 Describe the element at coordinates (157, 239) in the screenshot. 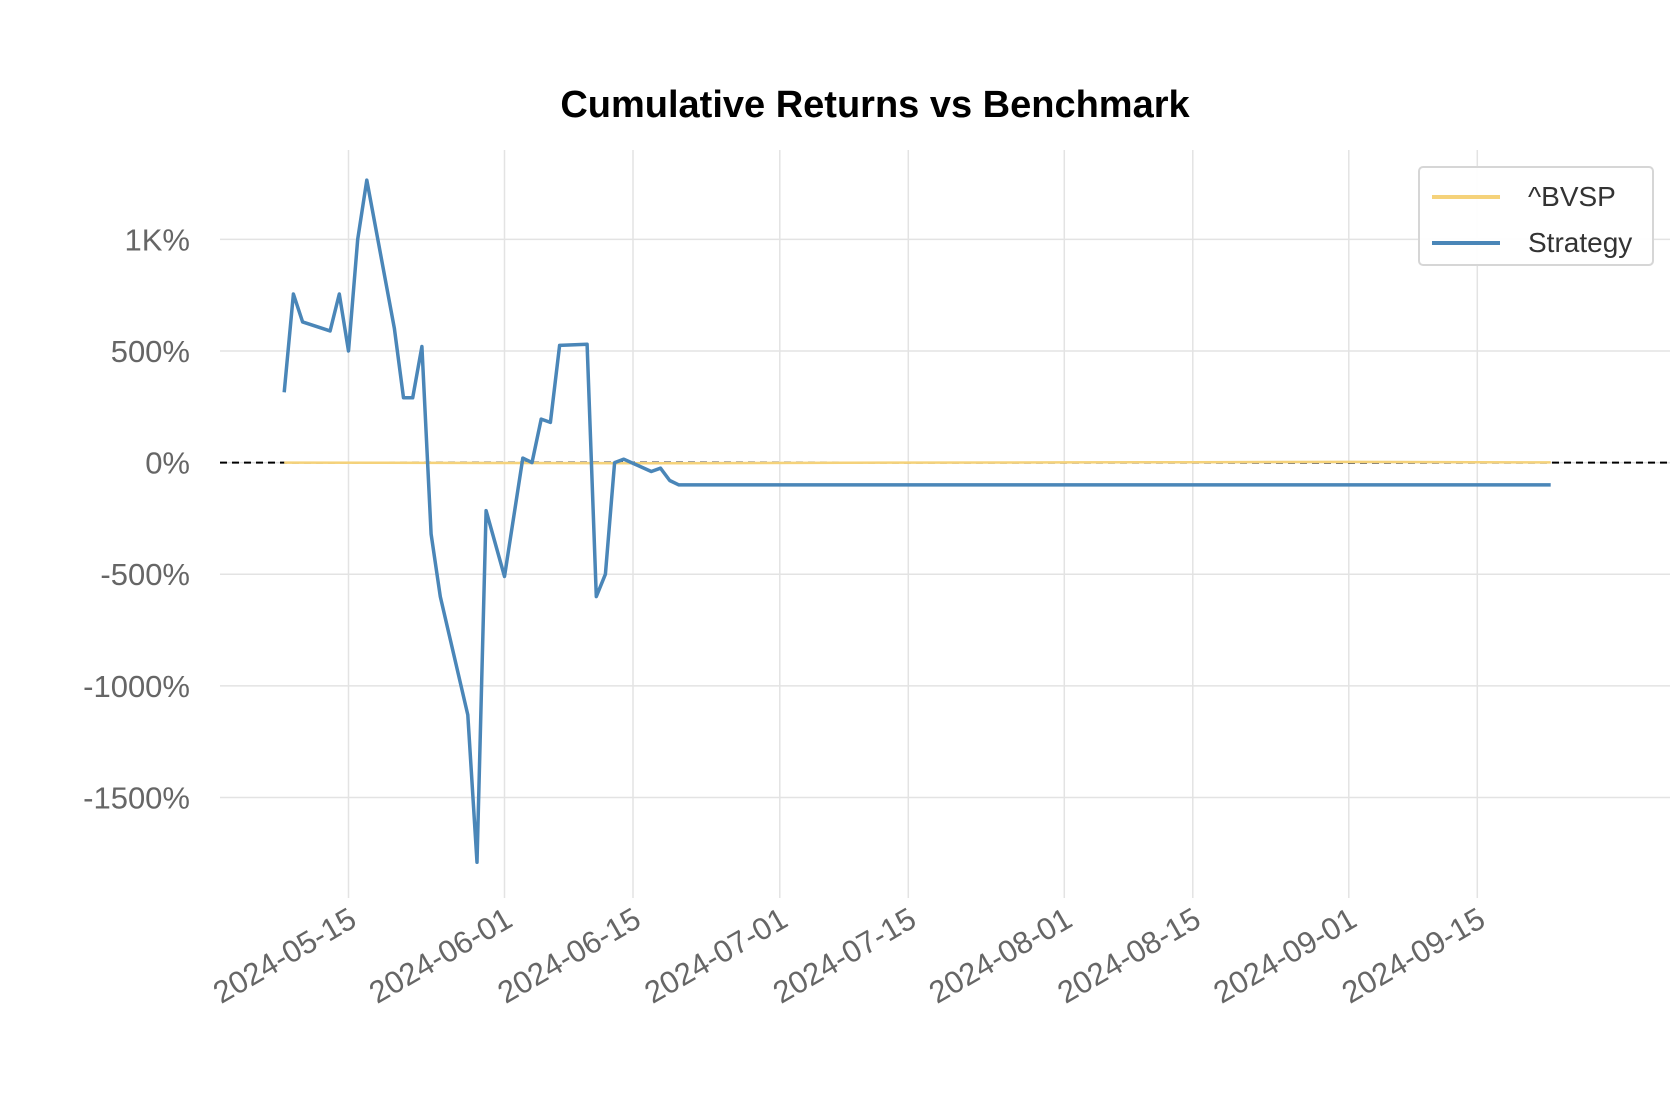

I see `y-tick-label: 1K%` at that location.